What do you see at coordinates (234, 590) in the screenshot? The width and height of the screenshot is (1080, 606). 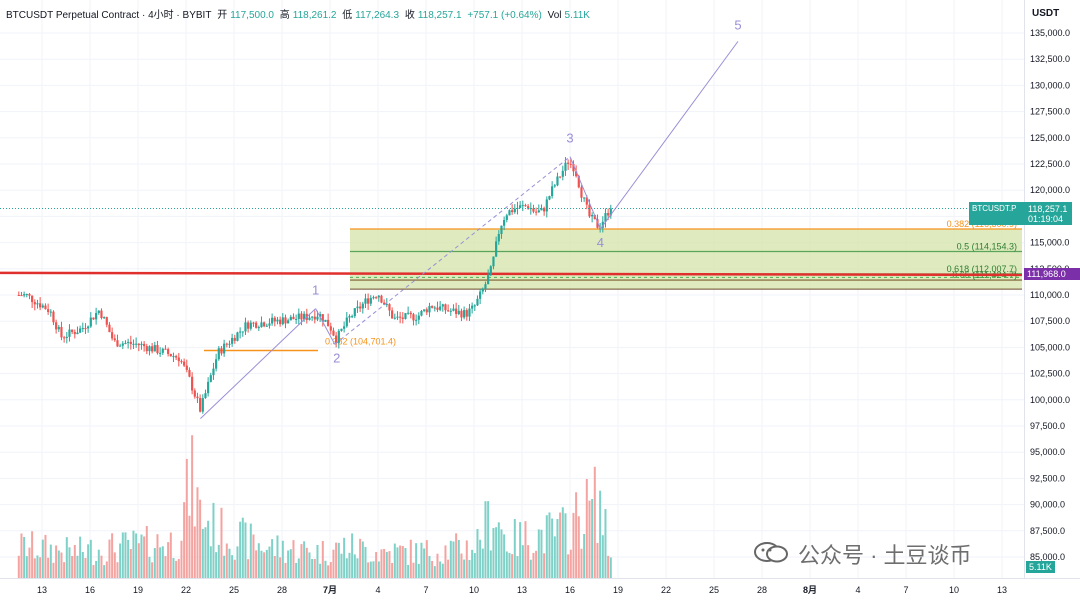 I see `time-tick-label: 25` at bounding box center [234, 590].